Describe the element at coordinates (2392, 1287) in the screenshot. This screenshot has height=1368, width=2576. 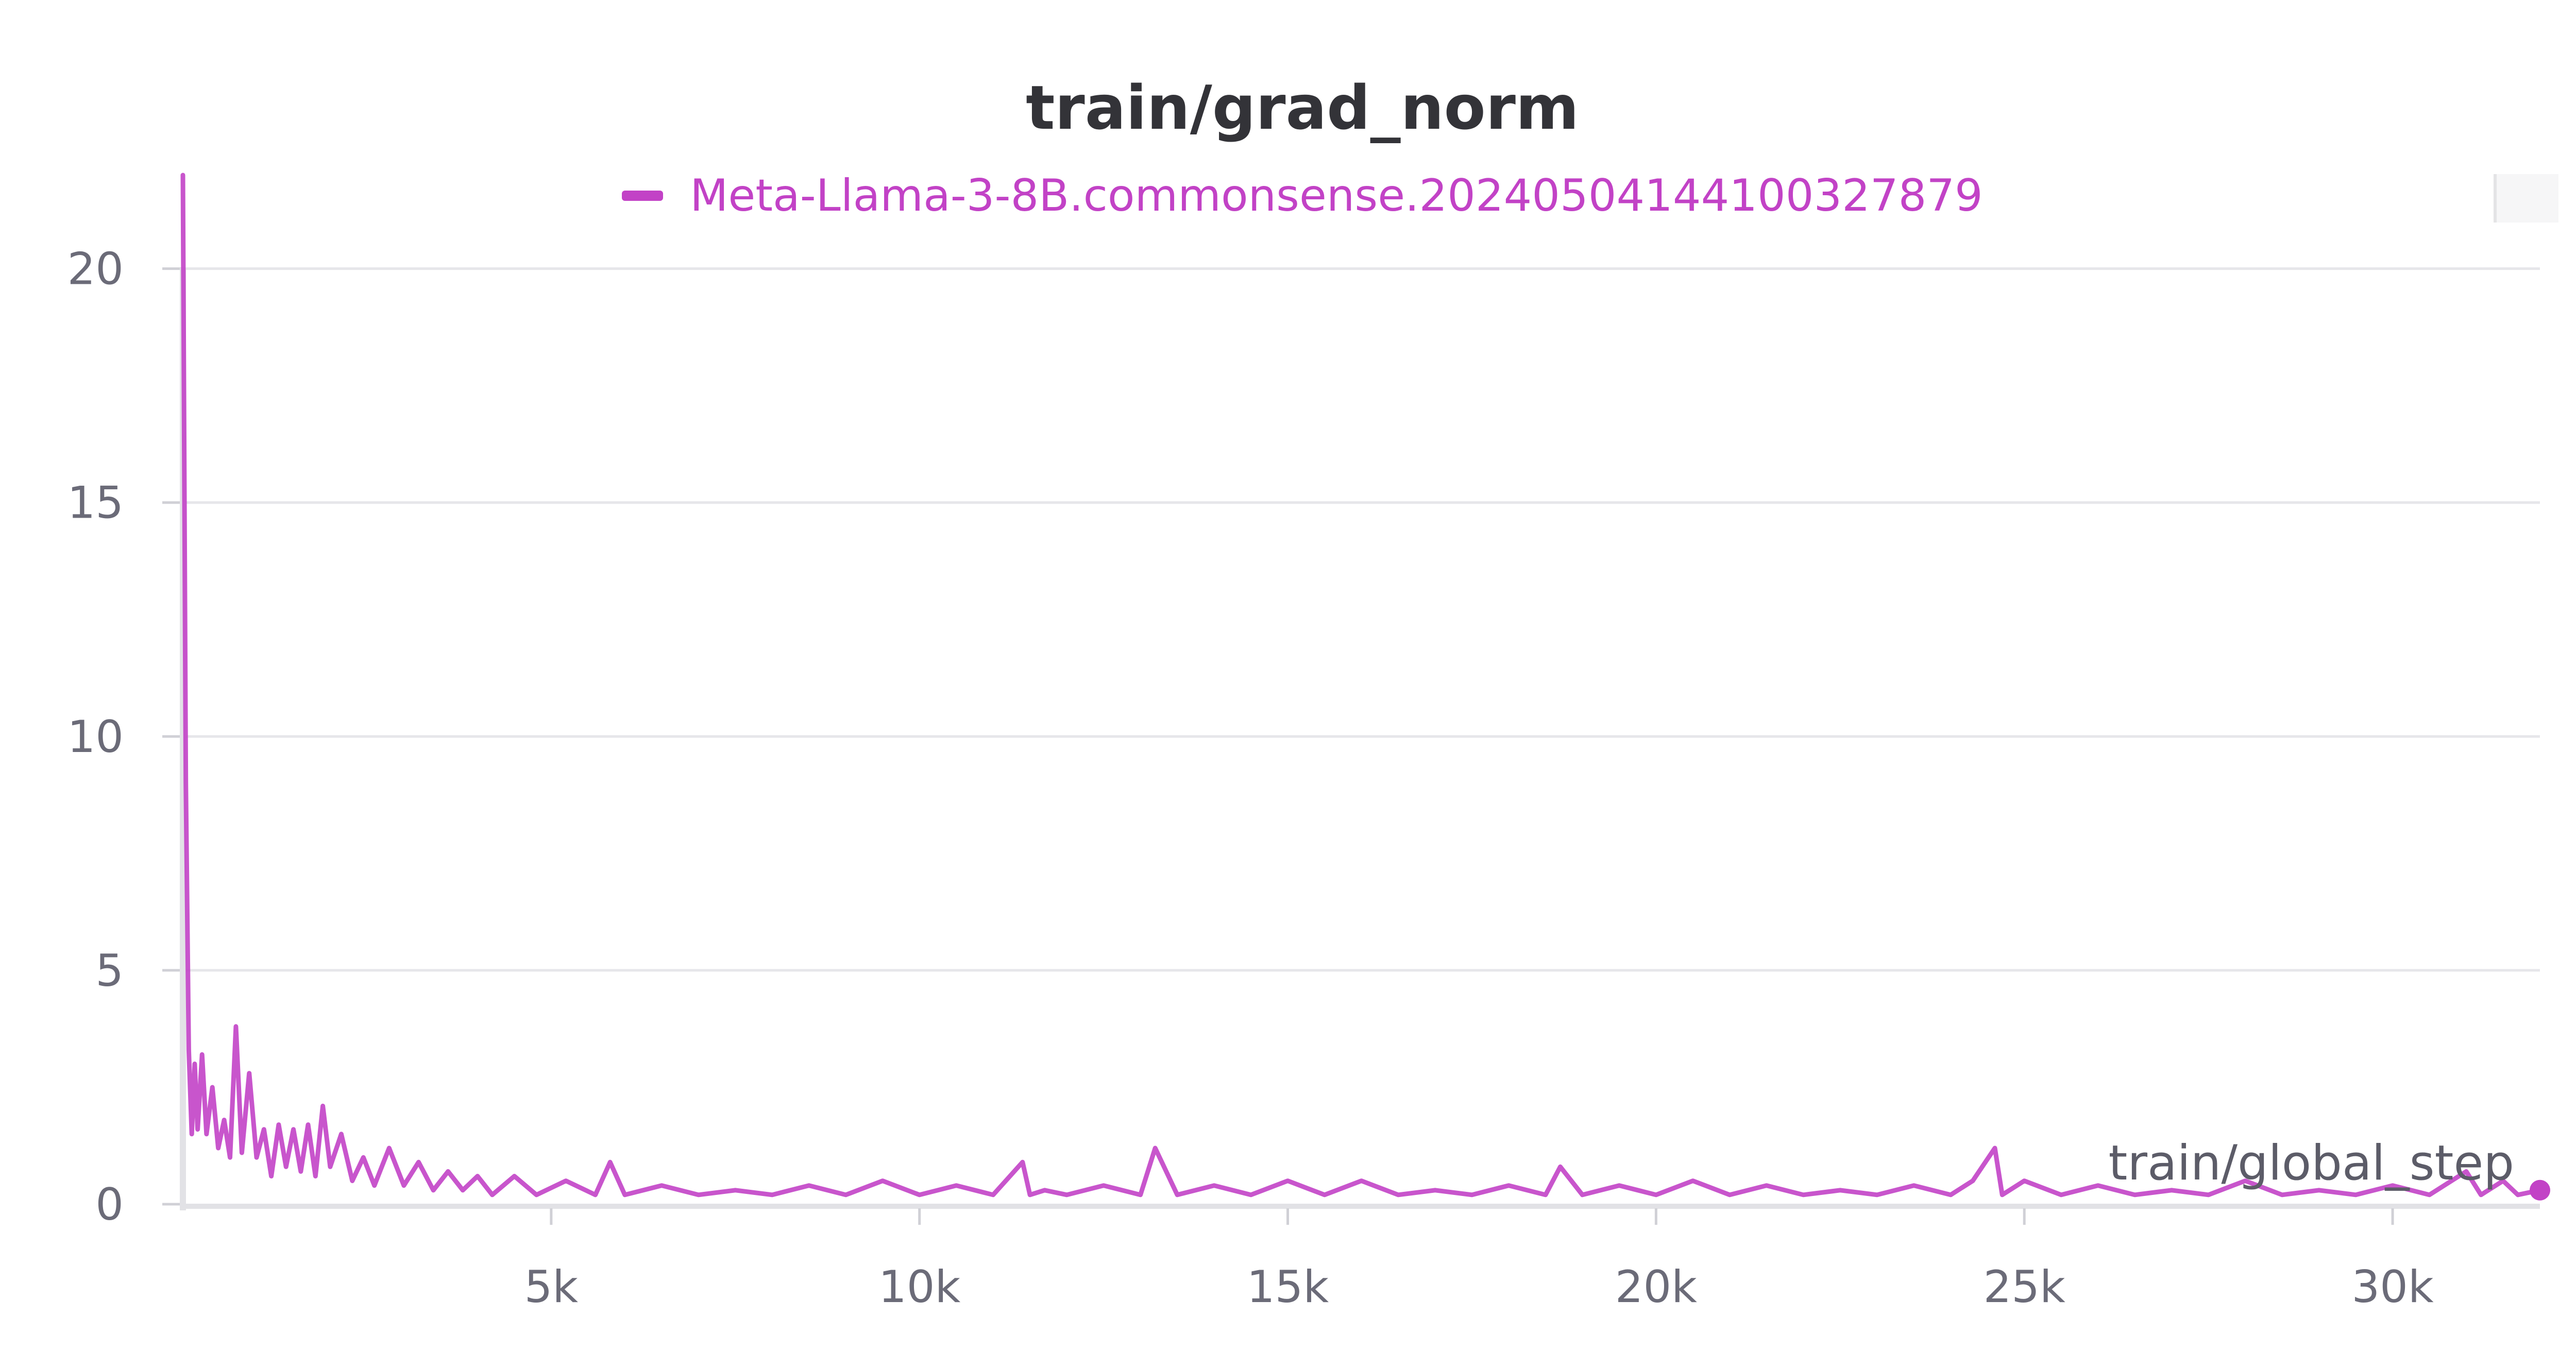
I see `x-tick-label: 30k` at that location.